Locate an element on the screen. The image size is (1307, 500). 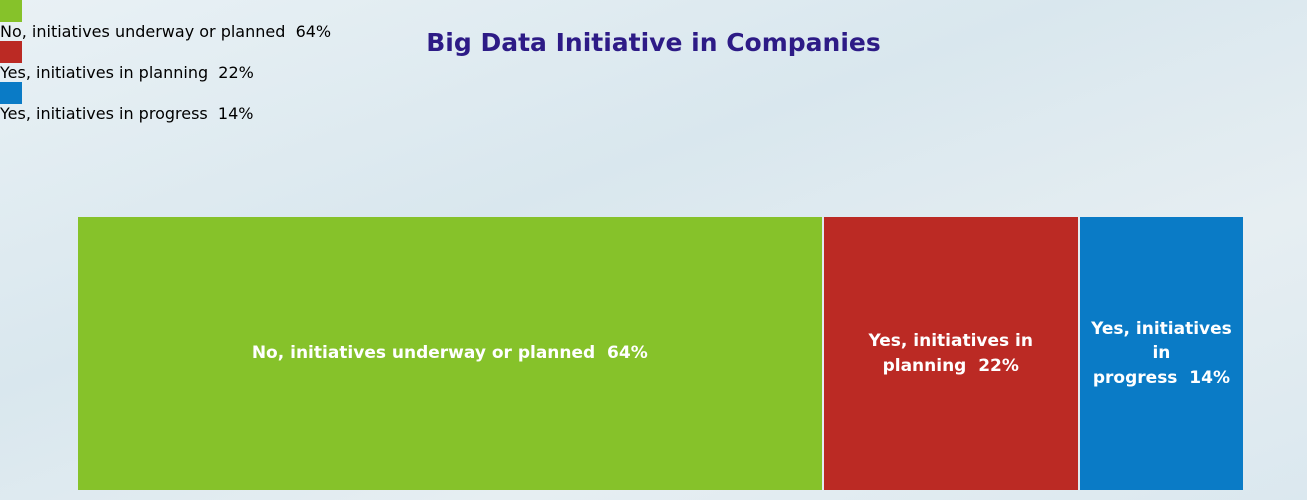
bar-label-value: 14% is located at coordinates (1209, 377).